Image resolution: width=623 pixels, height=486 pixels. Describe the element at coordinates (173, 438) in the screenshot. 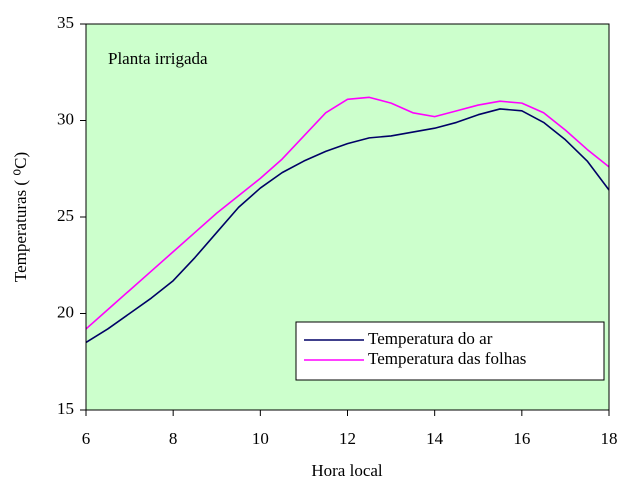

I see `x-tick-label: 8` at that location.